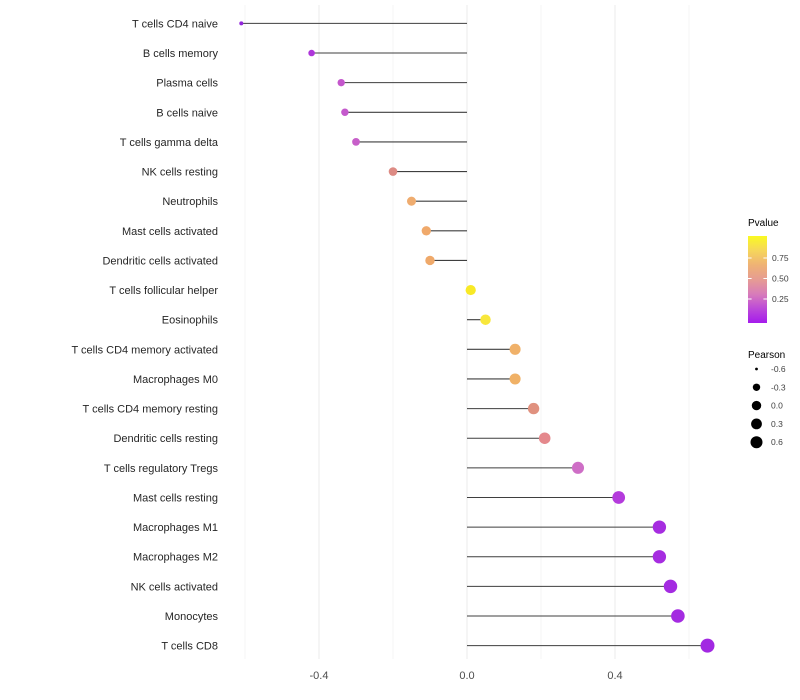 This screenshot has width=800, height=700. I want to click on x-axis-tick-labels: -0.4 0.0 0.4, so click(466, 676).